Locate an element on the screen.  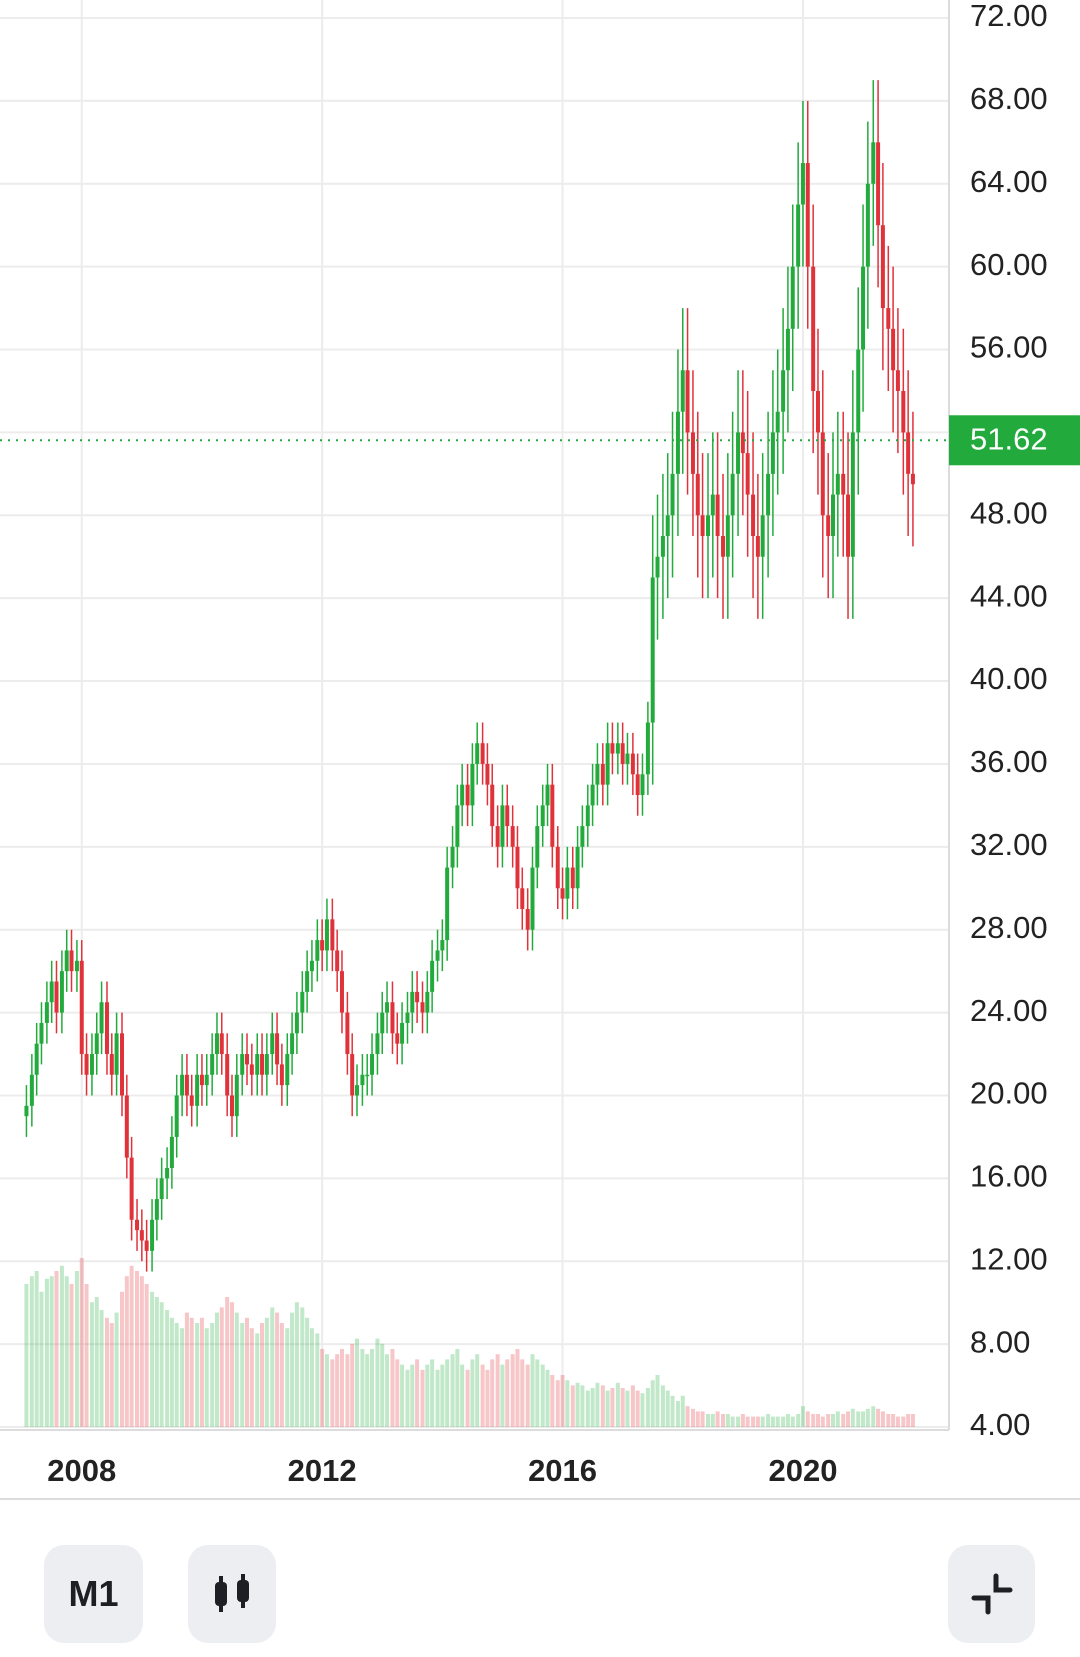
y-tick-label: 68.00 is located at coordinates (1009, 98).